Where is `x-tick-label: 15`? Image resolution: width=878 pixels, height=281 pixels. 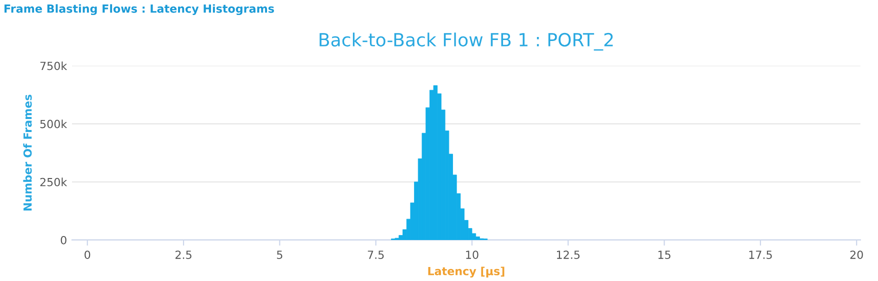 x-tick-label: 15 is located at coordinates (664, 254).